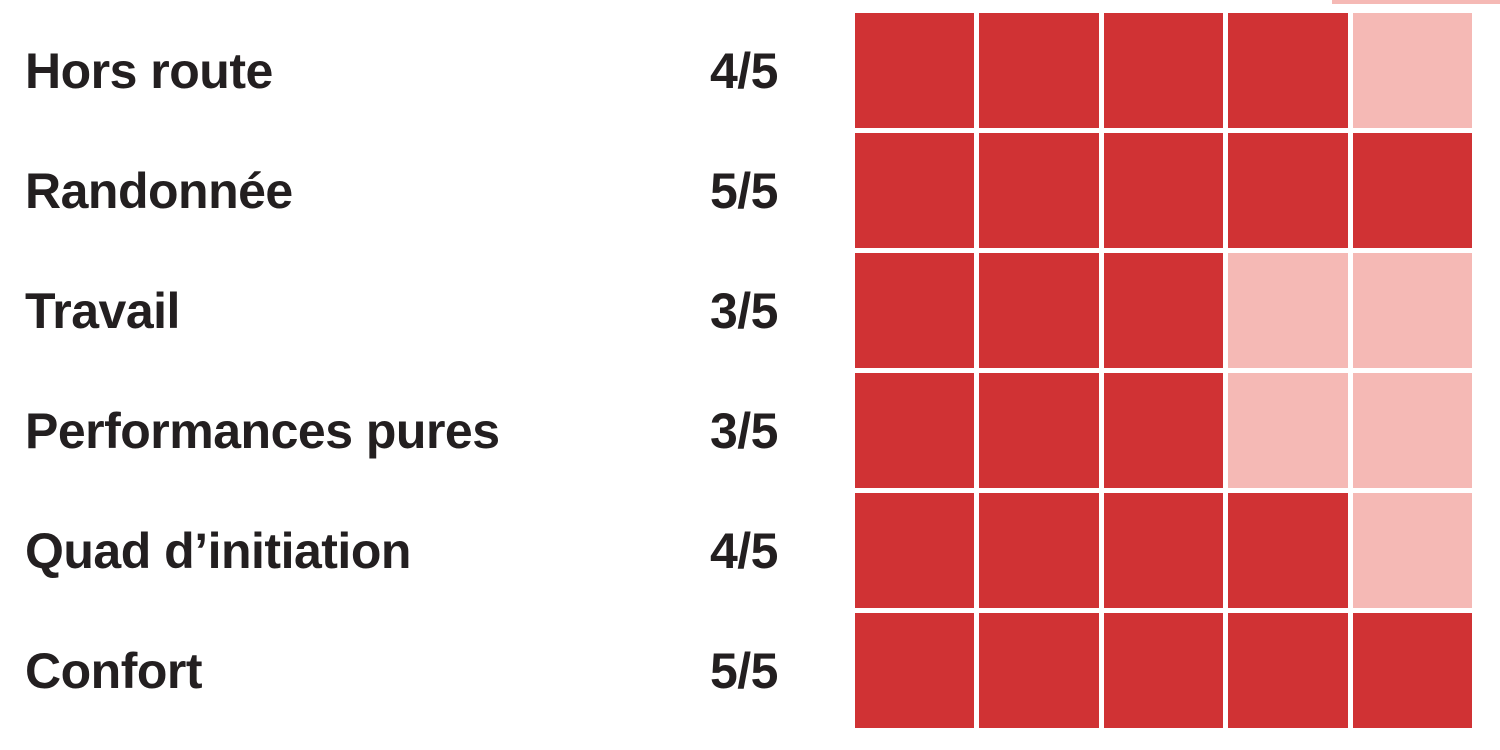 This screenshot has height=750, width=1500. What do you see at coordinates (102, 310) in the screenshot?
I see `category-label: Travail` at bounding box center [102, 310].